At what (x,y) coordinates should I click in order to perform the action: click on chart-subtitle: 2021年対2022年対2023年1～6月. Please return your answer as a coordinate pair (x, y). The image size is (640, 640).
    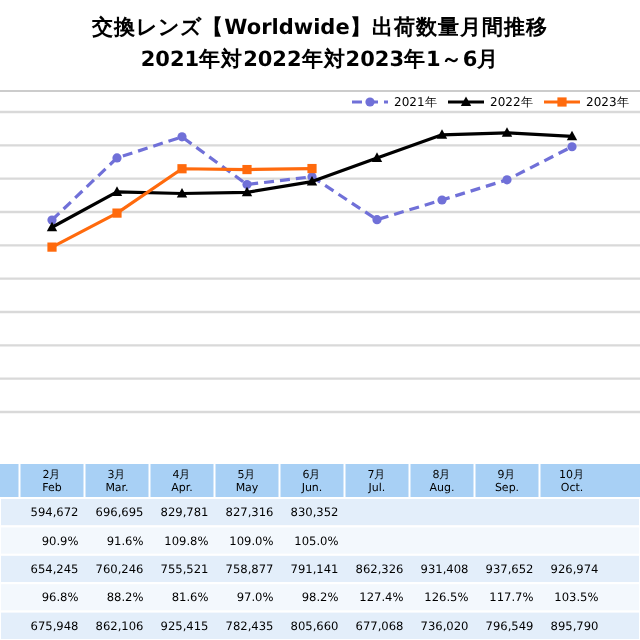
    Looking at the image, I should click on (320, 59).